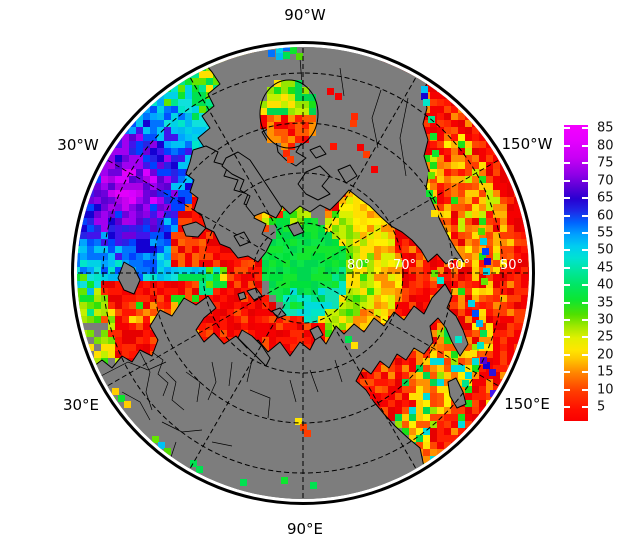  What do you see at coordinates (605, 285) in the screenshot?
I see `colorbar-tick-label: 40` at bounding box center [605, 285].